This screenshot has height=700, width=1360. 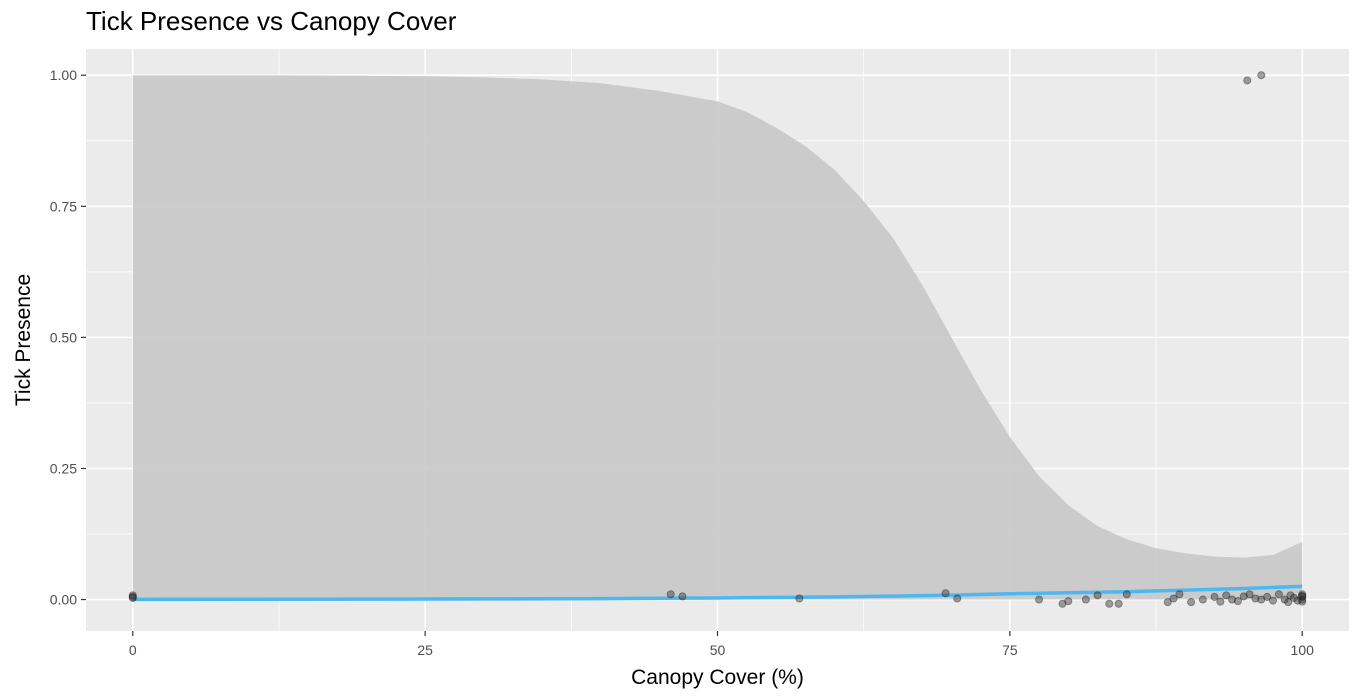 I want to click on x-tick-label: 0, so click(x=133, y=650).